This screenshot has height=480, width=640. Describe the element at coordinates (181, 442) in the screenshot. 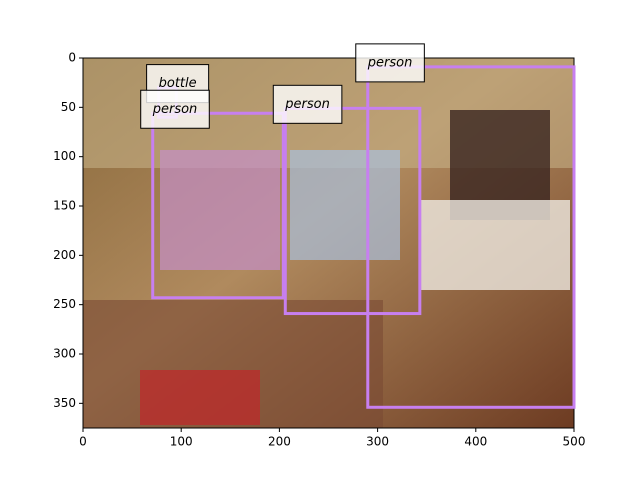

I see `x-tick-label: 100` at that location.